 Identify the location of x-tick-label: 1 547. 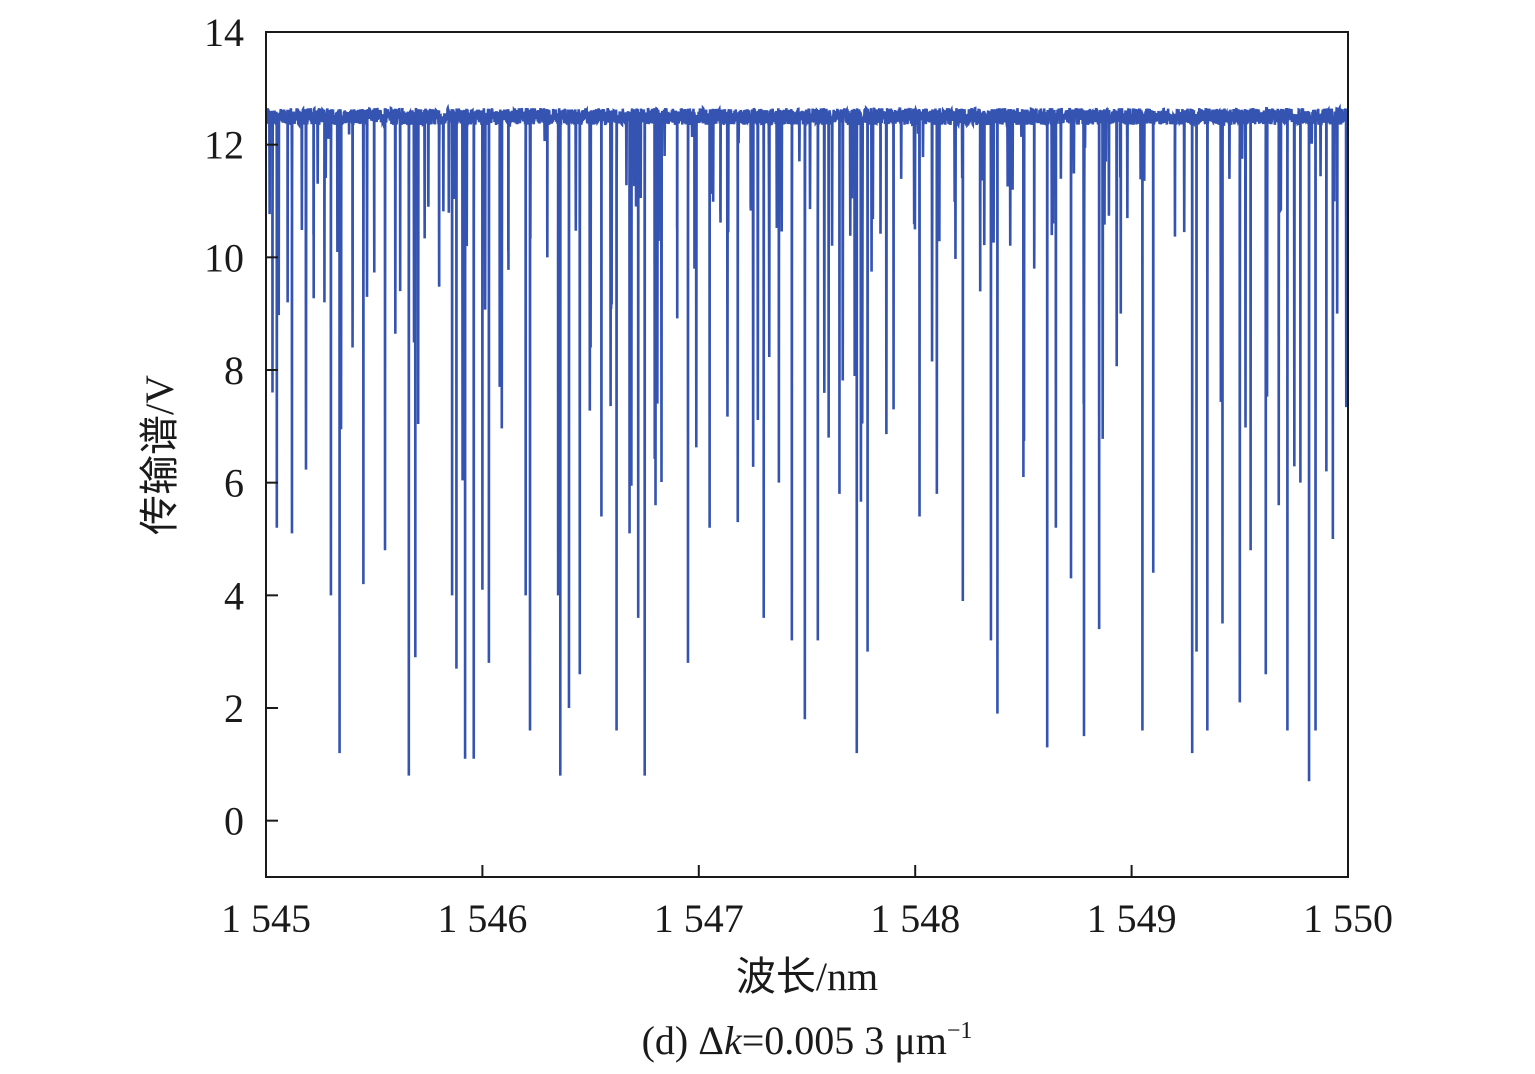
(699, 918).